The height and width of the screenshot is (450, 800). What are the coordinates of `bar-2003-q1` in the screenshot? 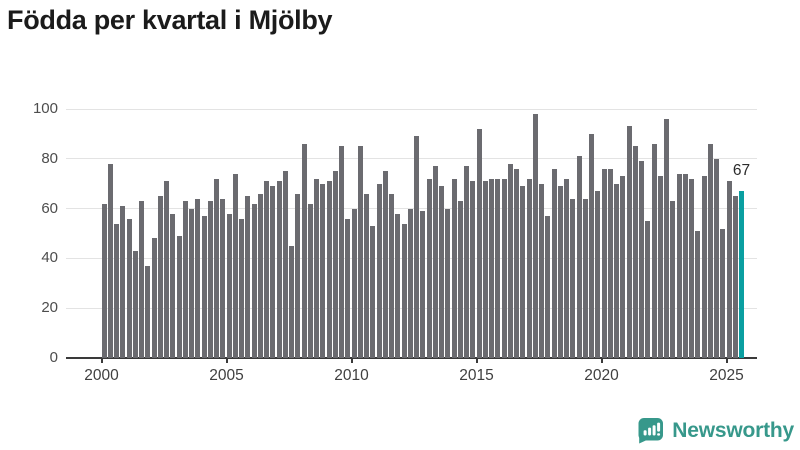 It's located at (179, 296).